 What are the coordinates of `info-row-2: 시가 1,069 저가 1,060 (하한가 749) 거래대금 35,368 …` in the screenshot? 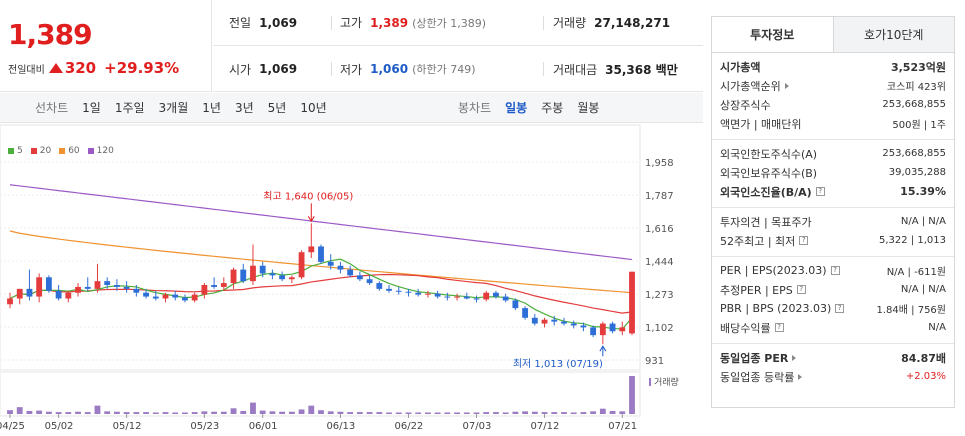 It's located at (458, 69).